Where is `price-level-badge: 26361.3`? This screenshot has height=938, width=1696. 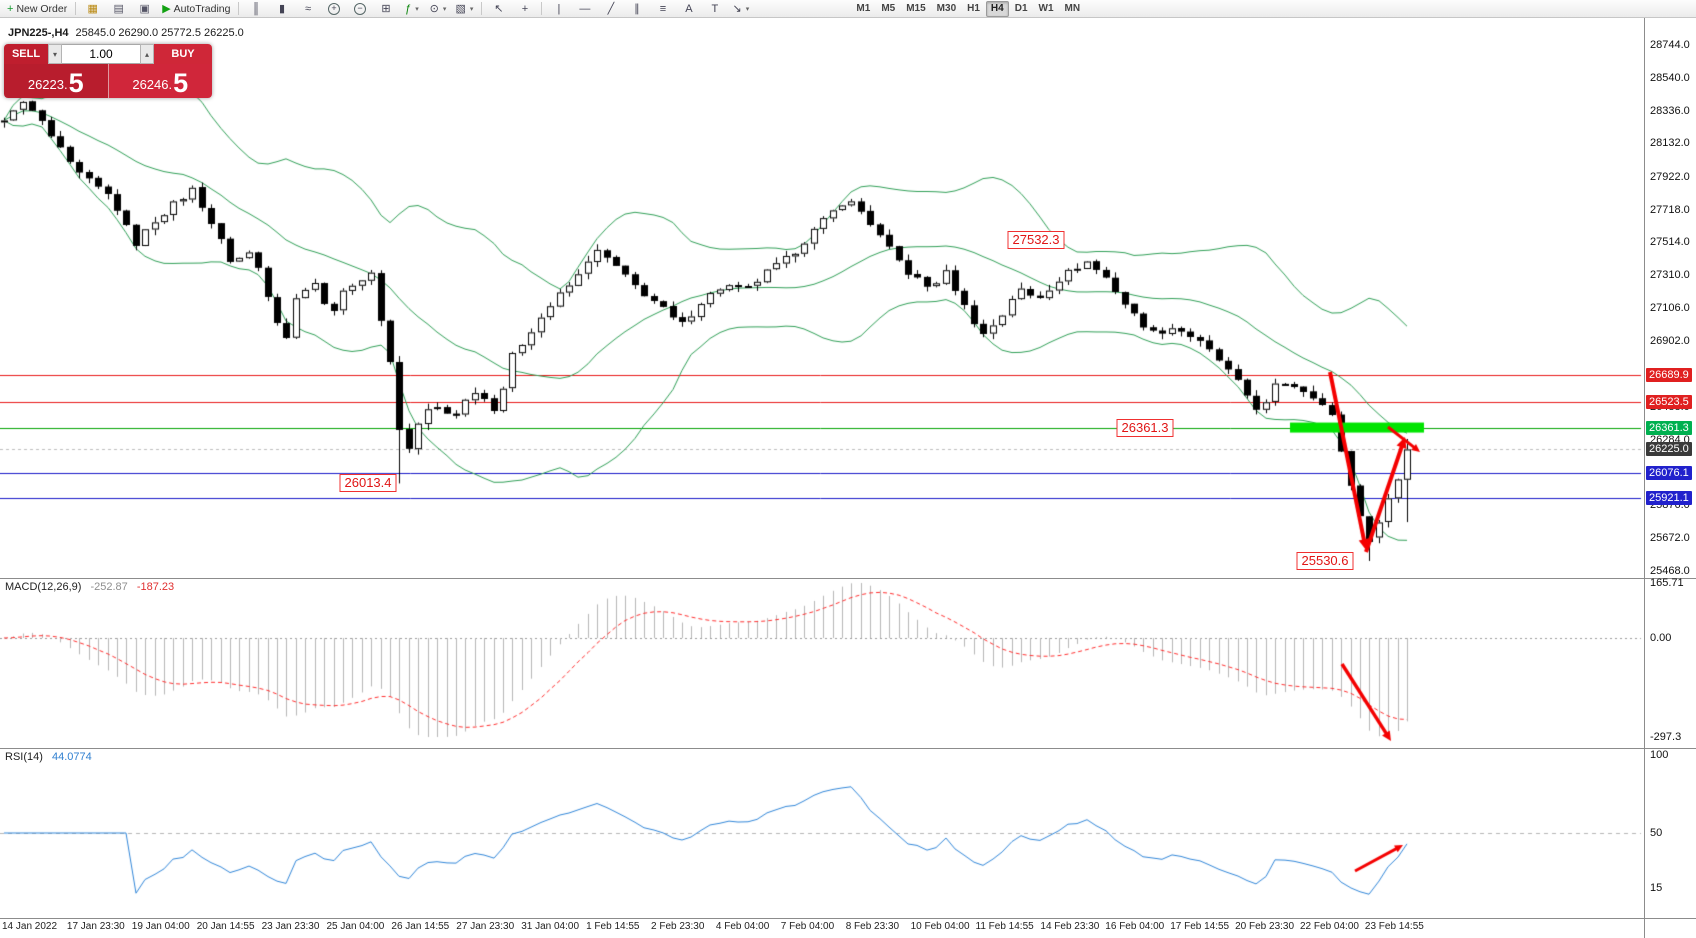 price-level-badge: 26361.3 is located at coordinates (1669, 427).